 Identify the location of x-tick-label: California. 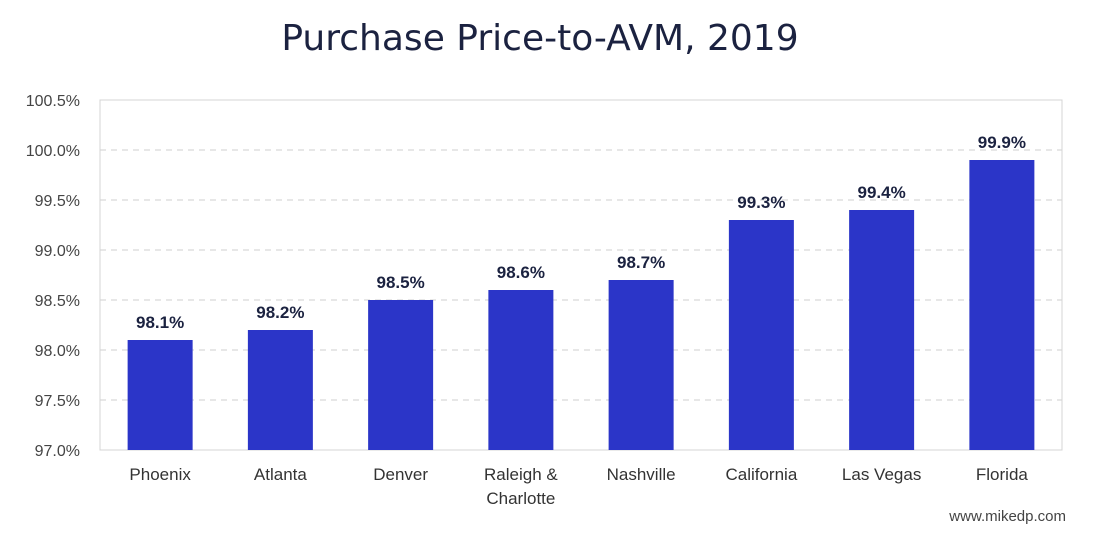
(761, 474).